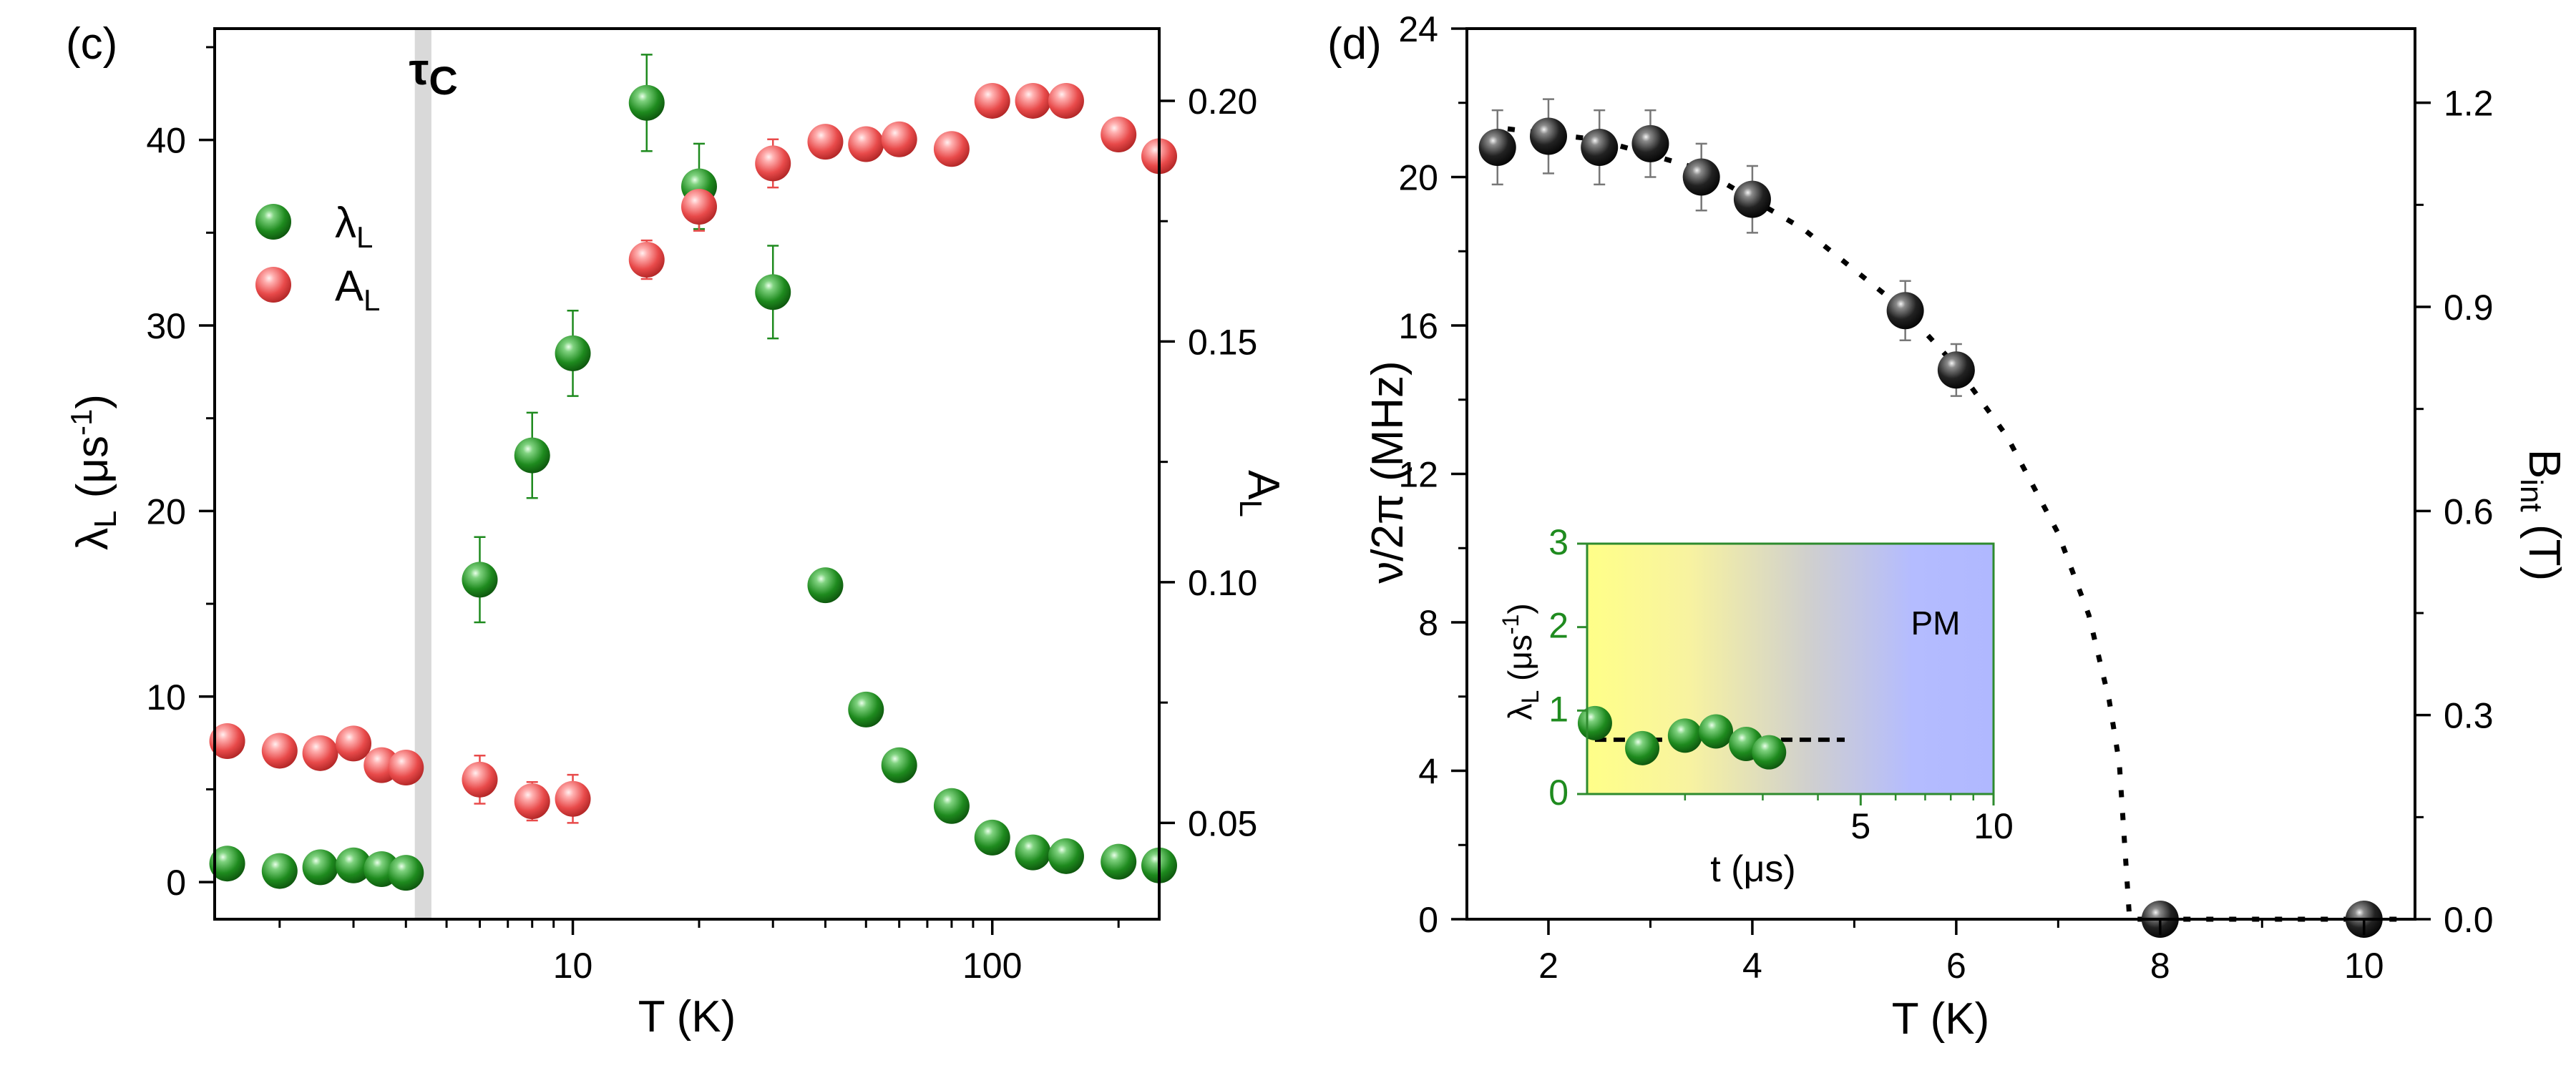 This screenshot has width=2576, height=1073. I want to click on d-yl-tick-label: 16, so click(1418, 326).